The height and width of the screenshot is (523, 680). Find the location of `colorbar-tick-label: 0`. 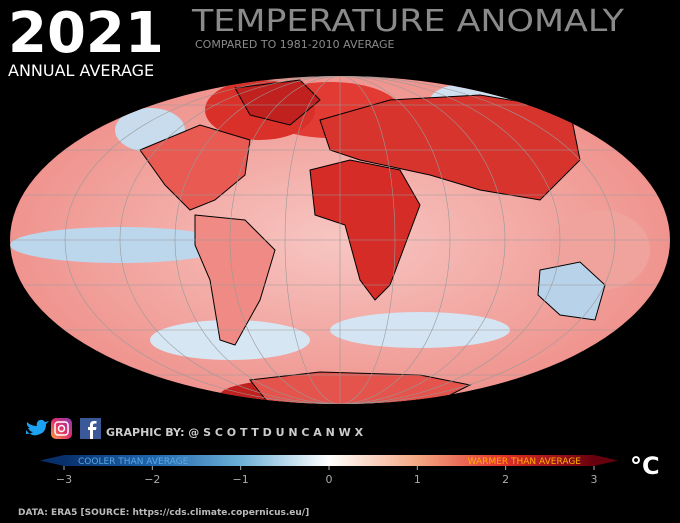

colorbar-tick-label: 0 is located at coordinates (329, 479).